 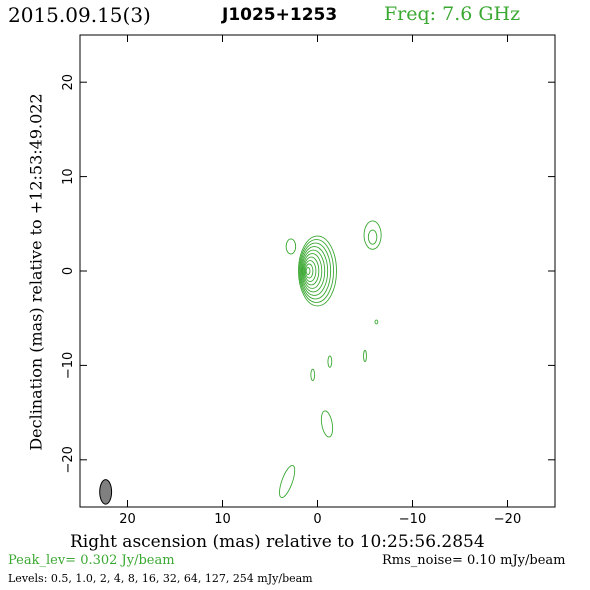 I want to click on rms-noise: Rms_noise= 0.10 mJy/beam, so click(x=474, y=560).